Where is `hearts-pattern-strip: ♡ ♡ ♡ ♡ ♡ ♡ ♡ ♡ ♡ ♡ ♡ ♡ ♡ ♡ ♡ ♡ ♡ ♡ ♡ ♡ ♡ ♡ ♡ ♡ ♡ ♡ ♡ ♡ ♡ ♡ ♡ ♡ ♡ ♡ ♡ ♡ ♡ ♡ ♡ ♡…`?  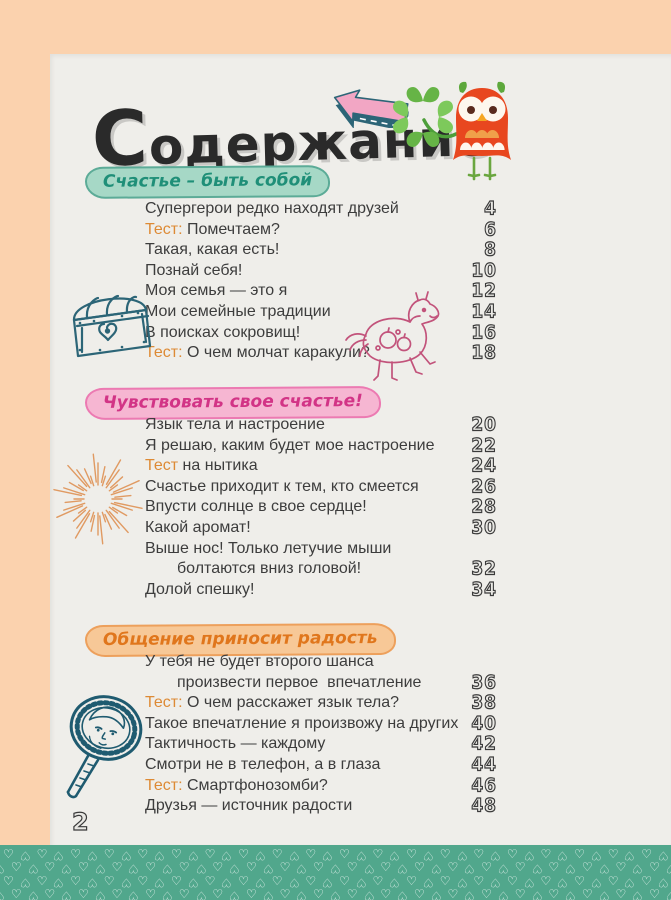 hearts-pattern-strip: ♡ ♡ ♡ ♡ ♡ ♡ ♡ ♡ ♡ ♡ ♡ ♡ ♡ ♡ ♡ ♡ ♡ ♡ ♡ ♡ ♡ ♡ ♡ ♡ ♡ ♡ ♡ ♡ ♡ ♡ ♡ ♡ ♡ ♡ ♡ ♡ ♡ ♡ ♡ ♡… is located at coordinates (335, 872).